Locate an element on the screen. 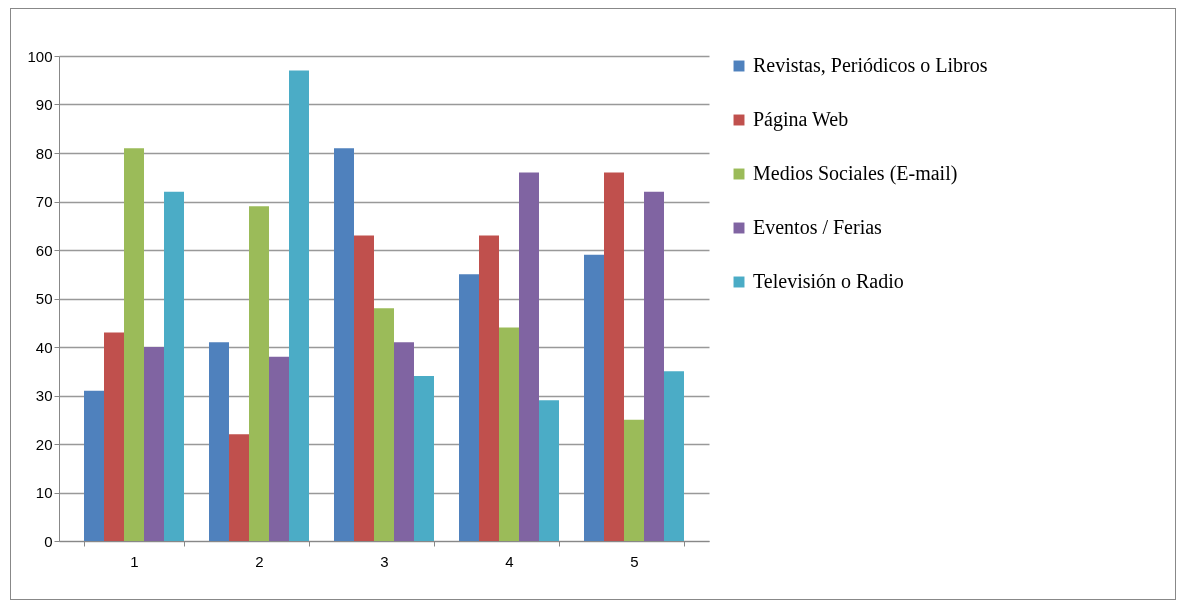 The image size is (1188, 610). y-tick-label: 0 is located at coordinates (48, 541).